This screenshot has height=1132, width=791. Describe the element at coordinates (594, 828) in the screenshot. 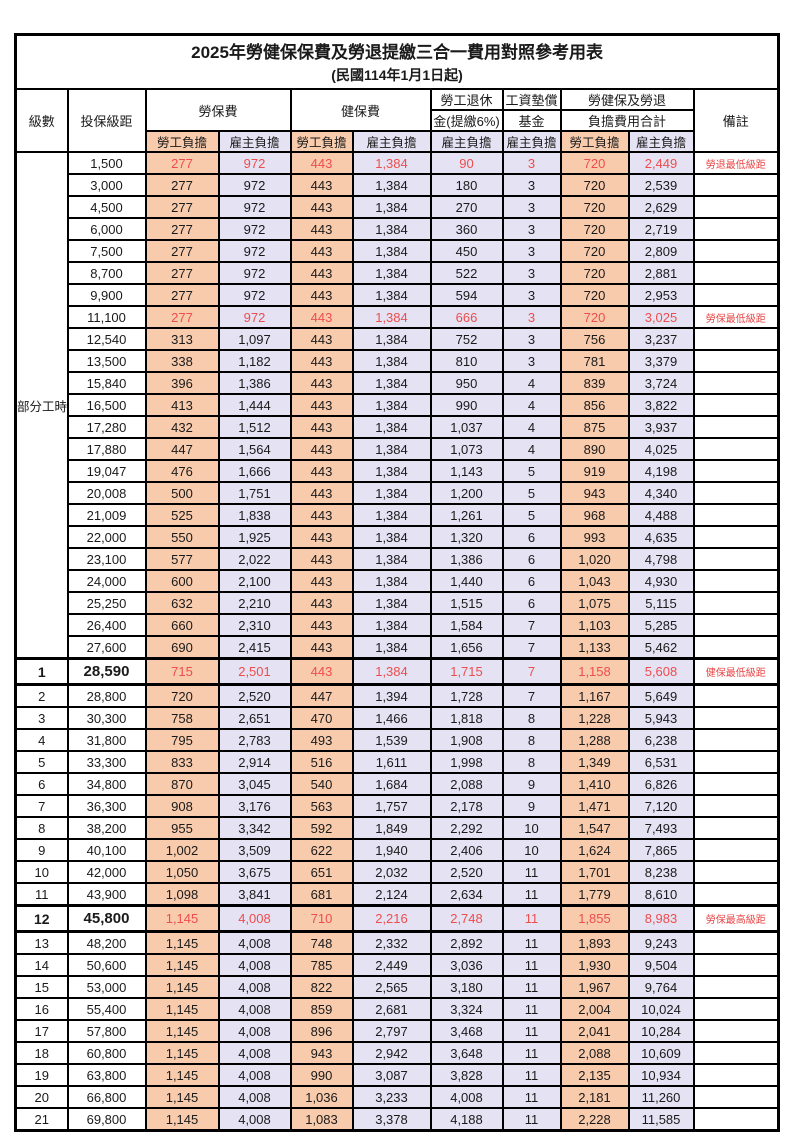

I see `cell-total-employee: 1,547` at that location.